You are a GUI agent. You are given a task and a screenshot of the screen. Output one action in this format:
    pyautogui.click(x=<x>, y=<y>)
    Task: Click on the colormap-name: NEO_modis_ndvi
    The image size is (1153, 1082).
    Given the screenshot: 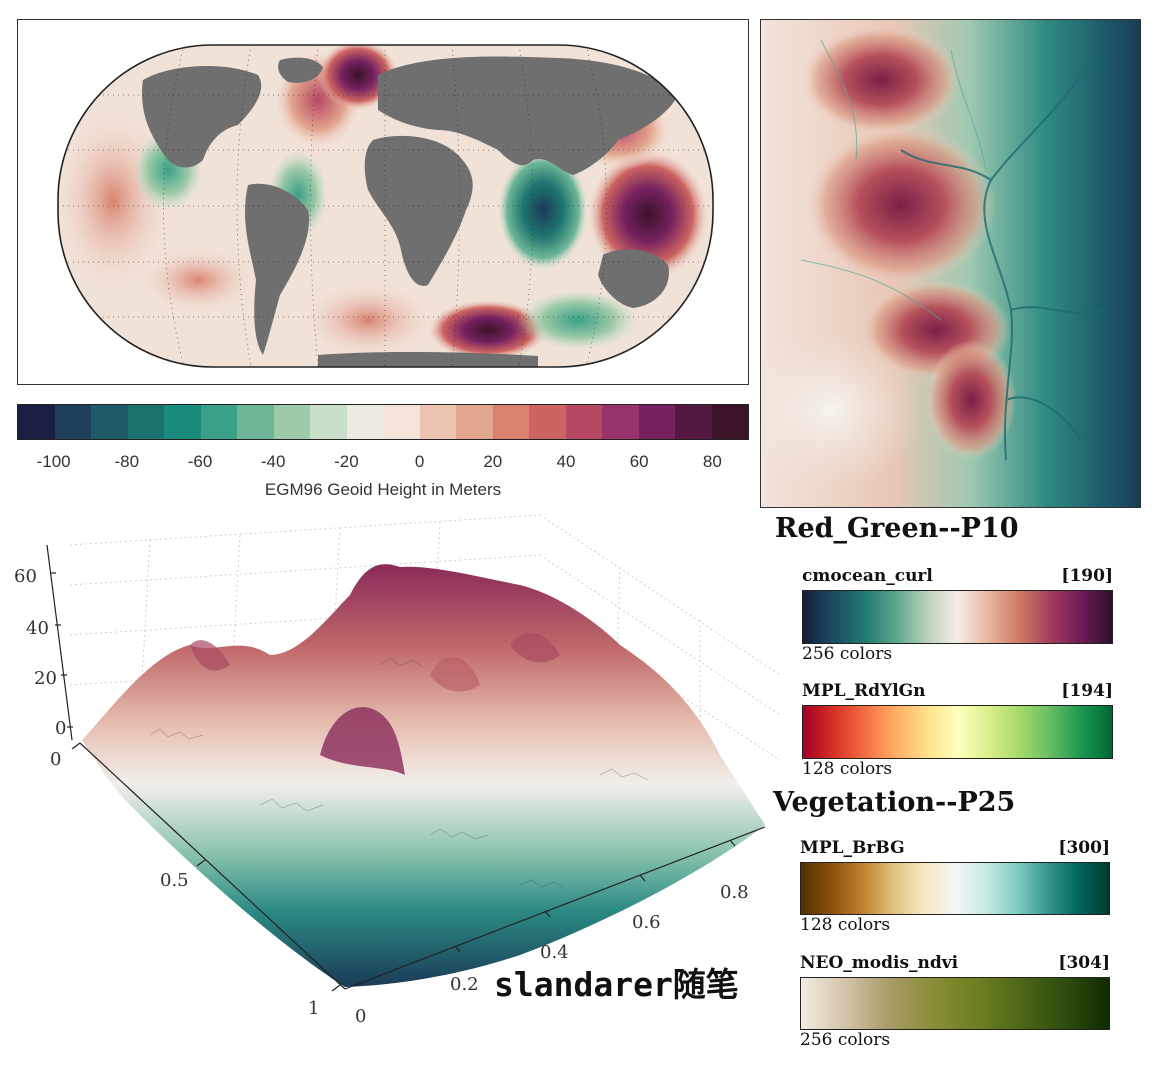 What is the action you would take?
    pyautogui.click(x=879, y=963)
    